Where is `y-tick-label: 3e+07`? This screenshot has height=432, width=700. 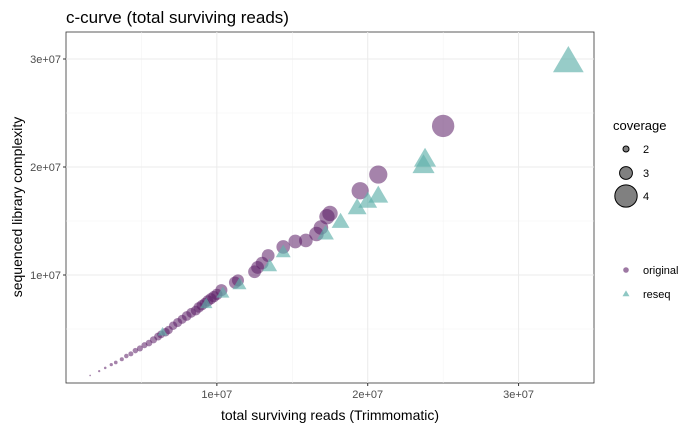
y-tick-label: 3e+07 is located at coordinates (45, 60).